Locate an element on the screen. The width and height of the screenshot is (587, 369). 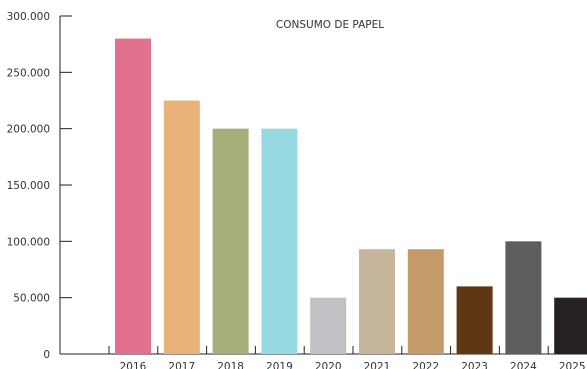
bar-2016 is located at coordinates (133, 196).